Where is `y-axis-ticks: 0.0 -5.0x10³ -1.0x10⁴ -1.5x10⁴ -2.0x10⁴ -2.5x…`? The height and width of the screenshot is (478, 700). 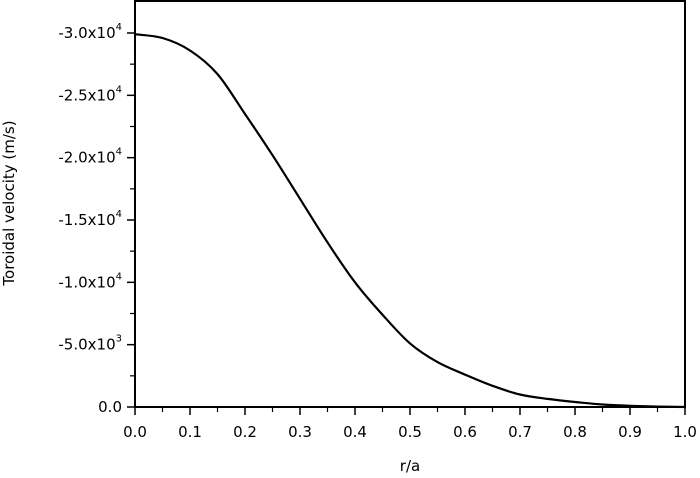
y-axis-ticks: 0.0 -5.0x10³ -1.0x10⁴ -1.5x10⁴ -2.0x10⁴ -2.5x… is located at coordinates (96, 219).